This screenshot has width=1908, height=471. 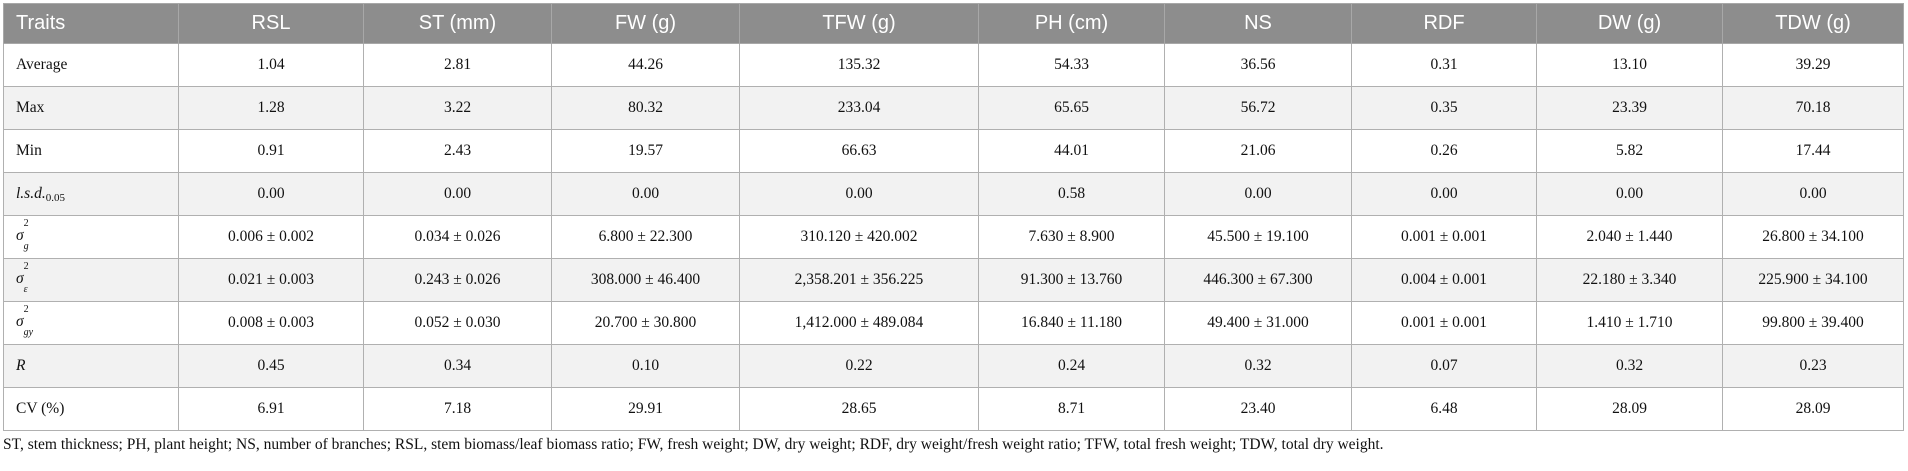 What do you see at coordinates (1071, 65) in the screenshot?
I see `table-cell: 54.33` at bounding box center [1071, 65].